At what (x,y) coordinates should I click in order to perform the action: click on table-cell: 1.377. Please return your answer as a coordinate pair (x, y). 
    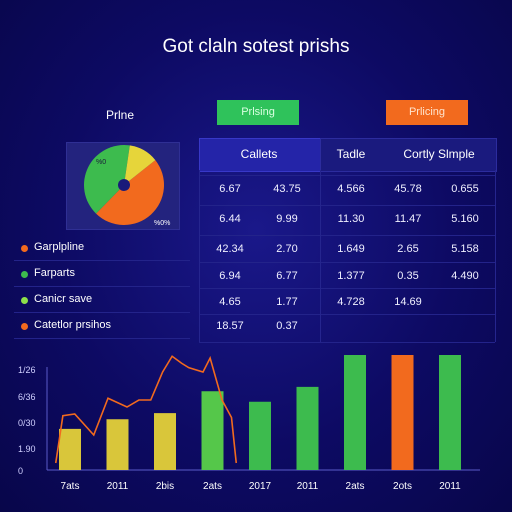
    Looking at the image, I should click on (351, 276).